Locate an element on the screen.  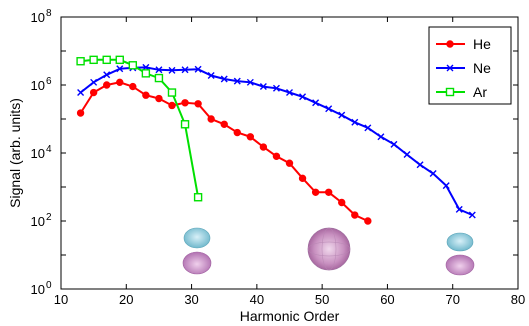
y-tick-exponent: 4 is located at coordinates (49, 149).